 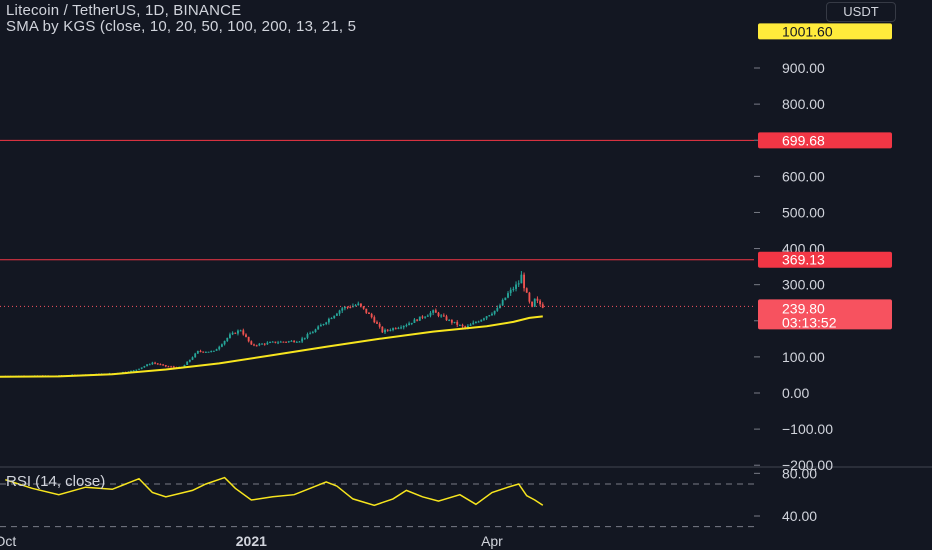 I want to click on sma-price-label-bg, so click(x=825, y=31).